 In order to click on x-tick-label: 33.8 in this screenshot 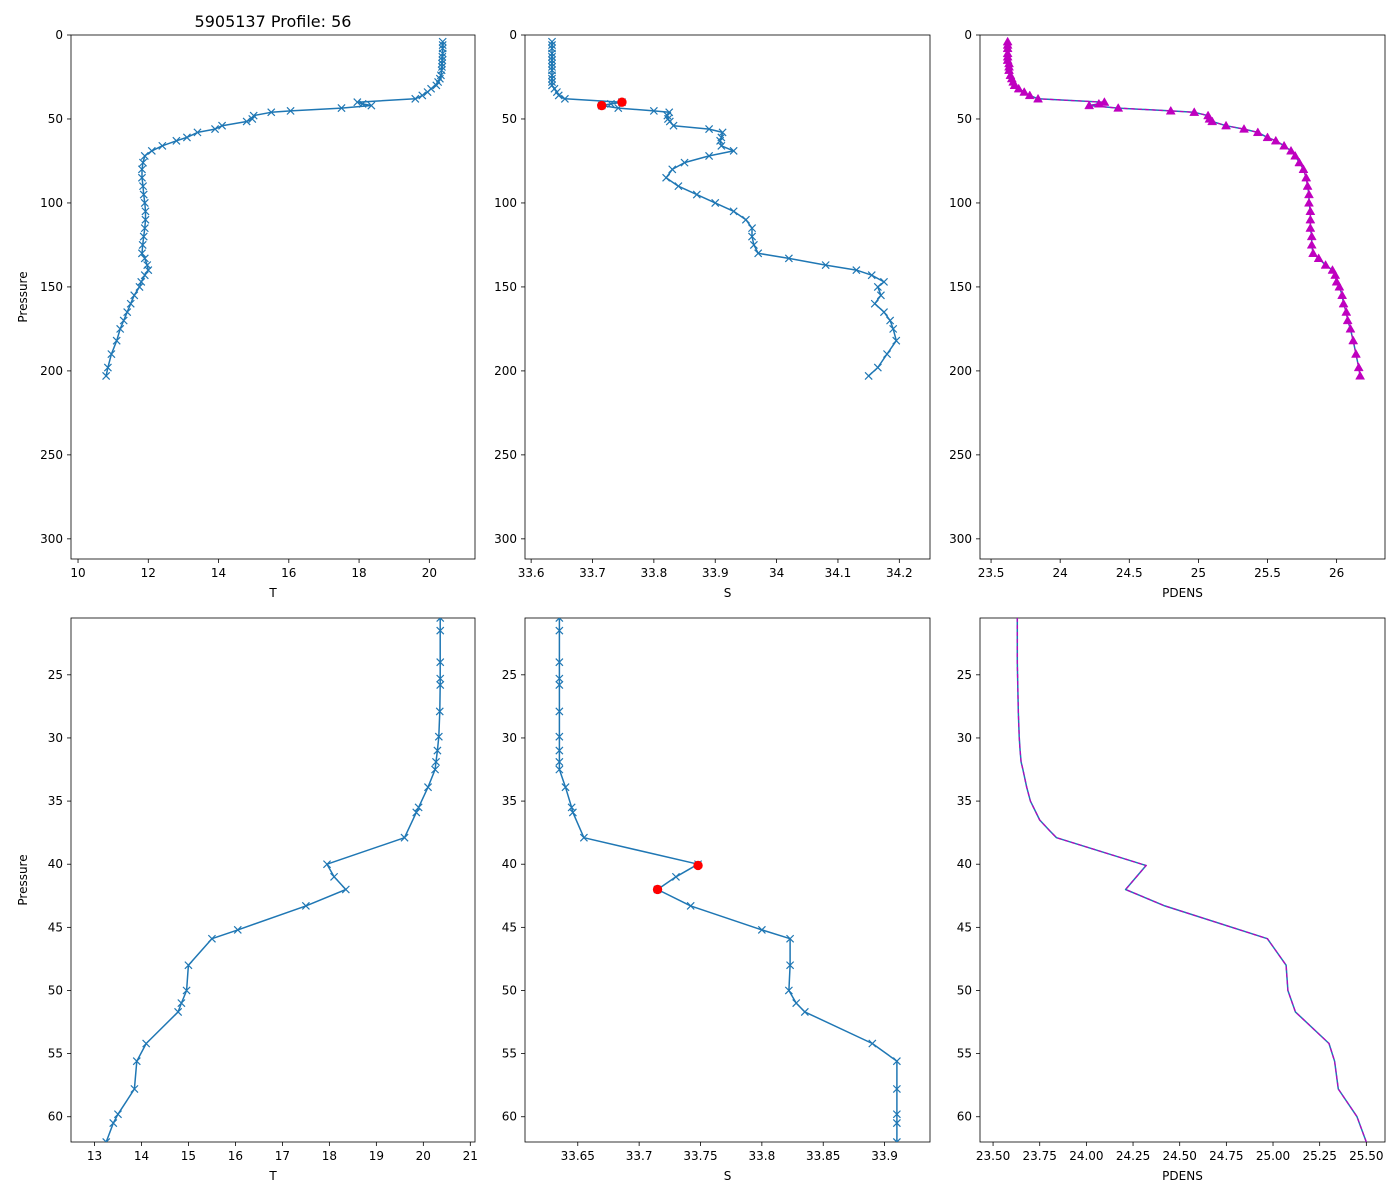, I will do `click(762, 1156)`.